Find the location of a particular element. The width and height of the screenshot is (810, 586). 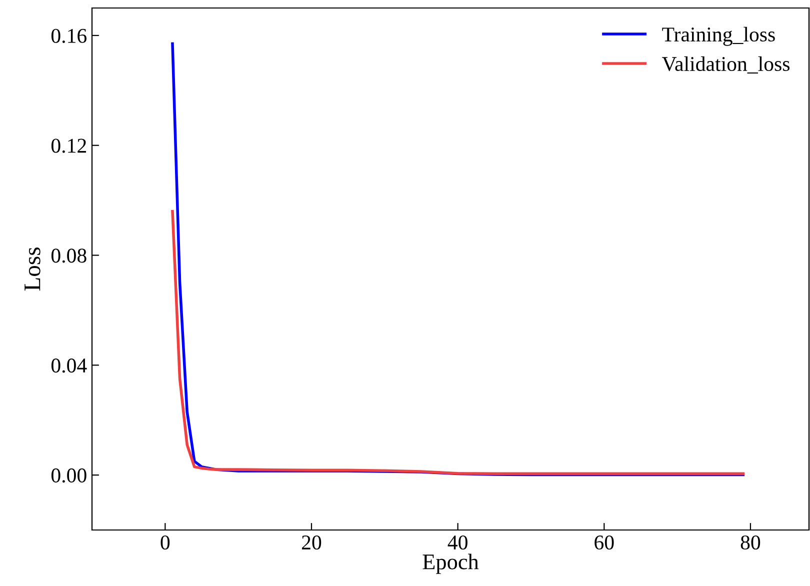

y-tick-label: 0.12 is located at coordinates (68, 145).